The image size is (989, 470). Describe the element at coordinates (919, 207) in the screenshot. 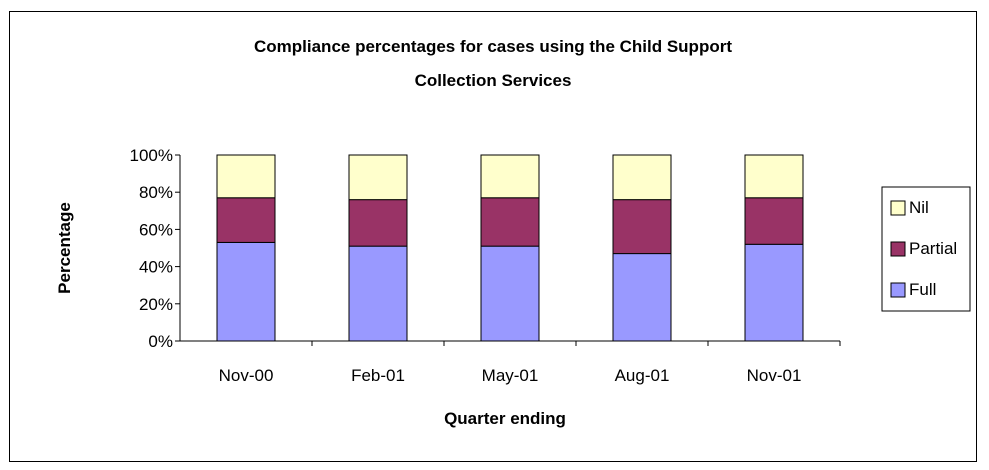

I see `legend-label-nil: Nil` at that location.